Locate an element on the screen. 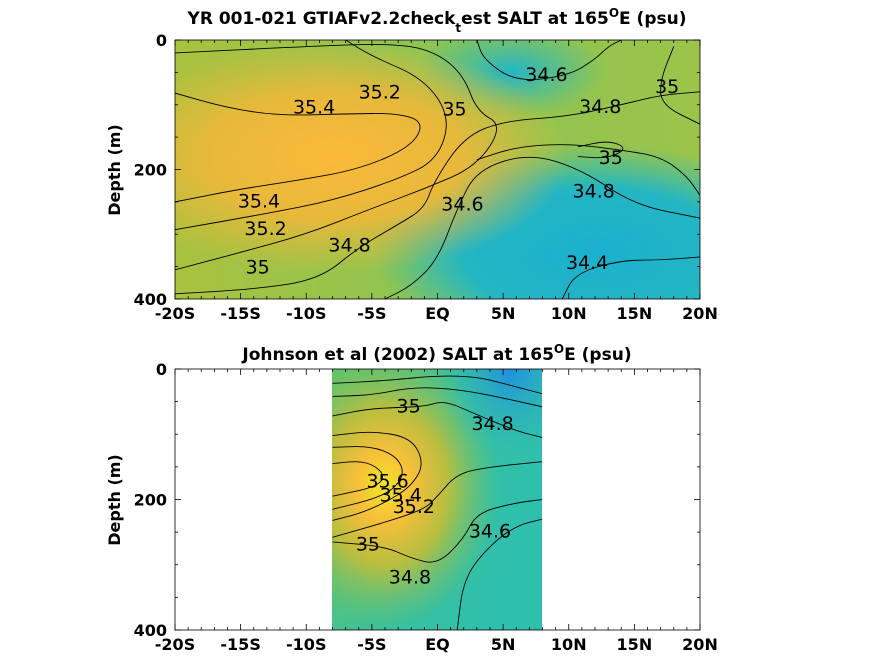 This screenshot has height=656, width=875. panel-bottom-y-axis-label: Depth (m) is located at coordinates (114, 500).